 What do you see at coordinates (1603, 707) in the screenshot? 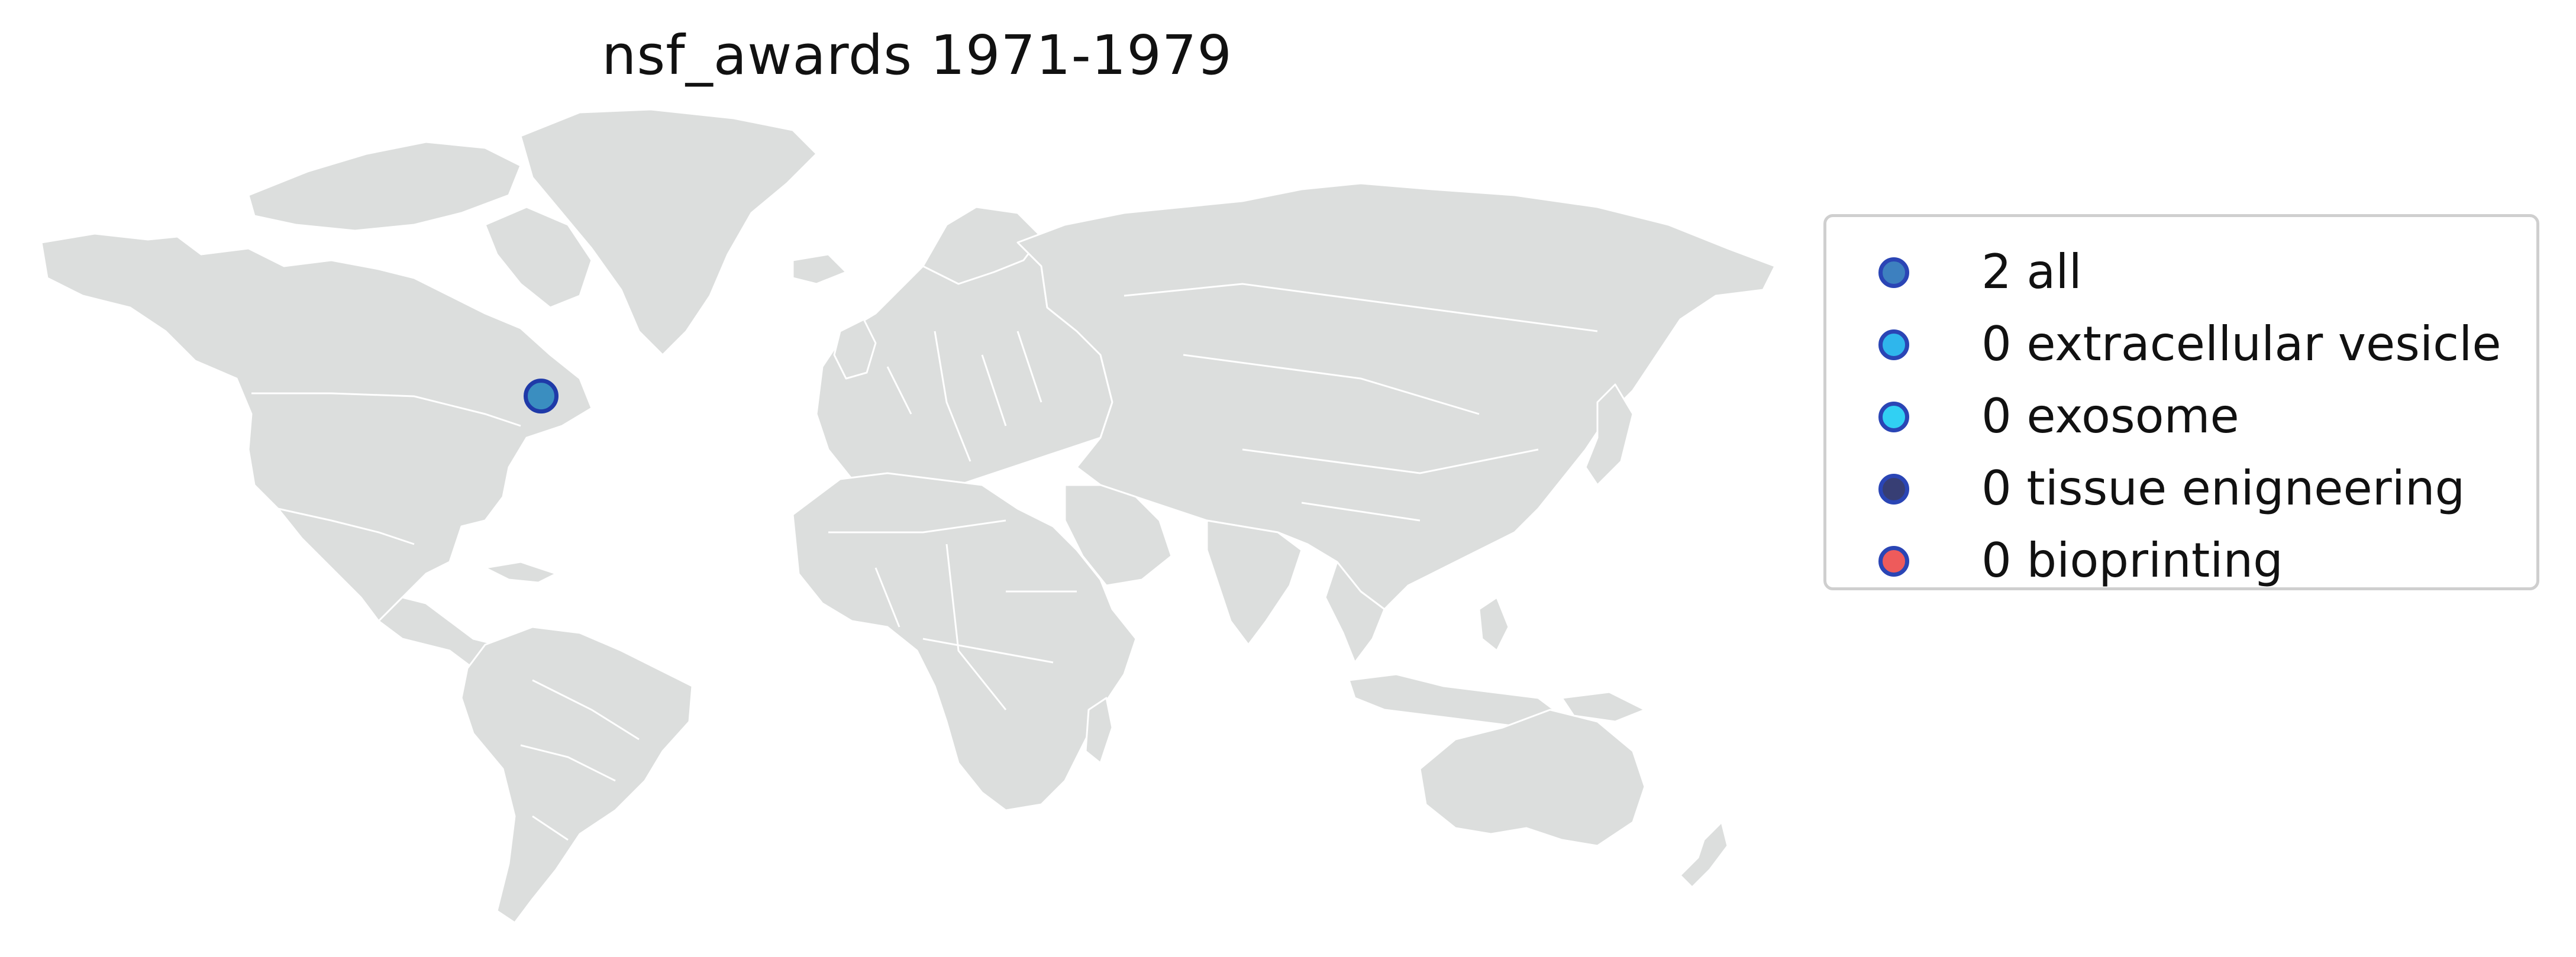
I see `new-guinea` at bounding box center [1603, 707].